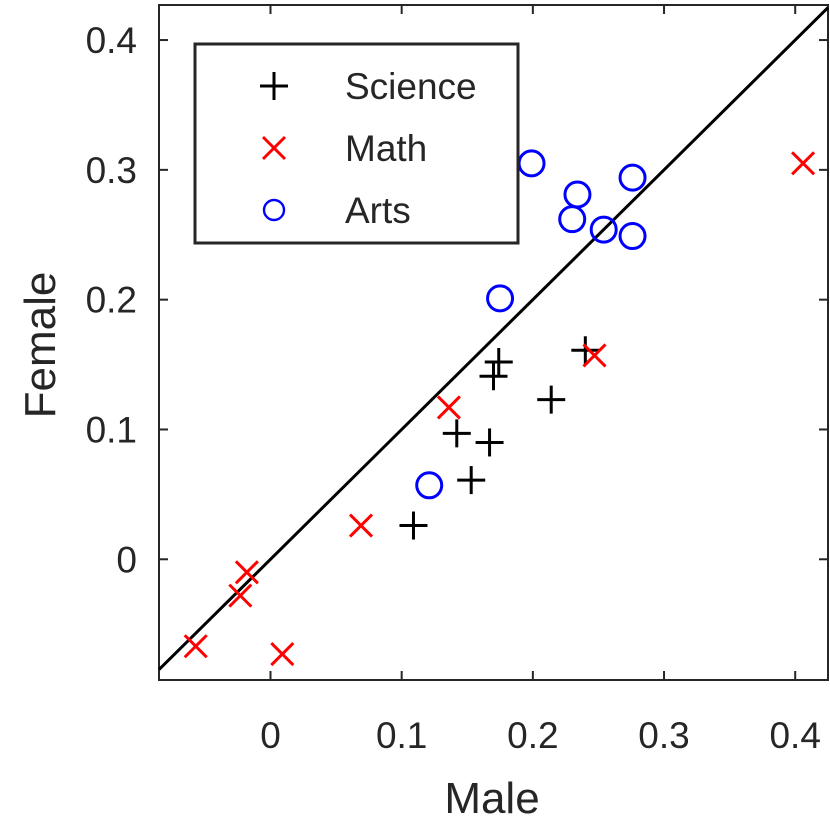 The width and height of the screenshot is (830, 830). What do you see at coordinates (111, 170) in the screenshot?
I see `y-tick-label: 0.3` at bounding box center [111, 170].